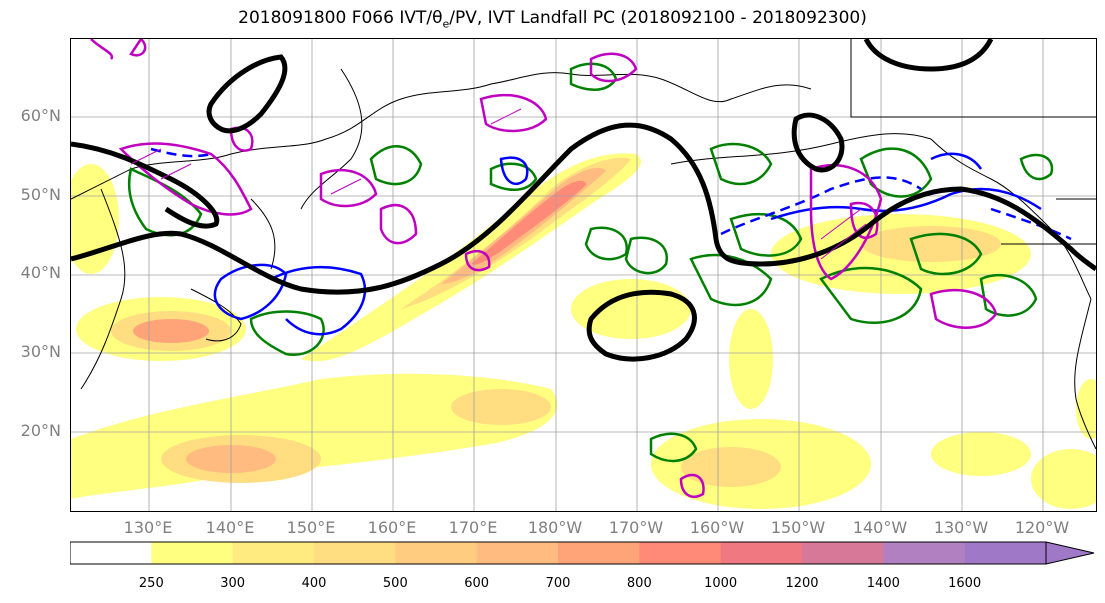 This screenshot has width=1105, height=603. What do you see at coordinates (40, 194) in the screenshot?
I see `lat-label: 50°N` at bounding box center [40, 194].